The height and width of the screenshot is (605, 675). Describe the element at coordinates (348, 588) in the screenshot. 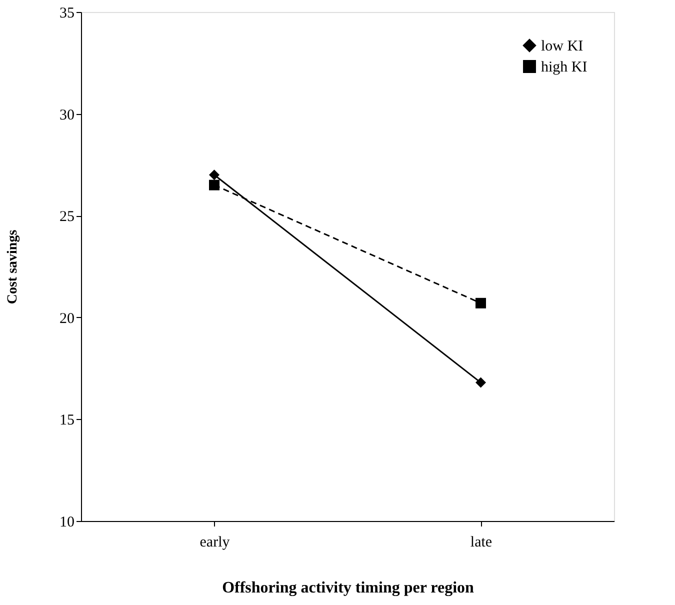

I see `x-axis-title: Offshoring activity timing per region` at that location.